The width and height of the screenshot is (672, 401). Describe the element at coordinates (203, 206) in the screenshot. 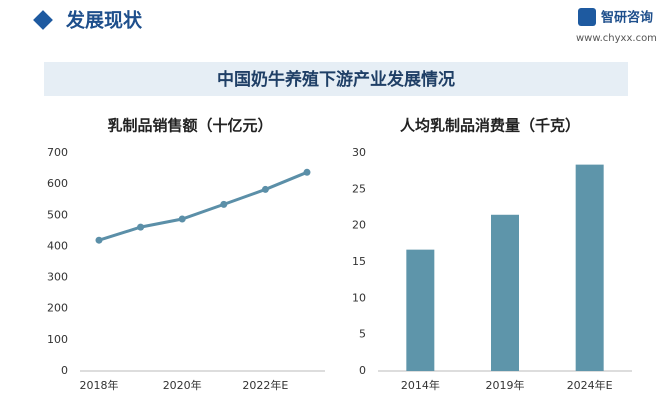

I see `line` at that location.